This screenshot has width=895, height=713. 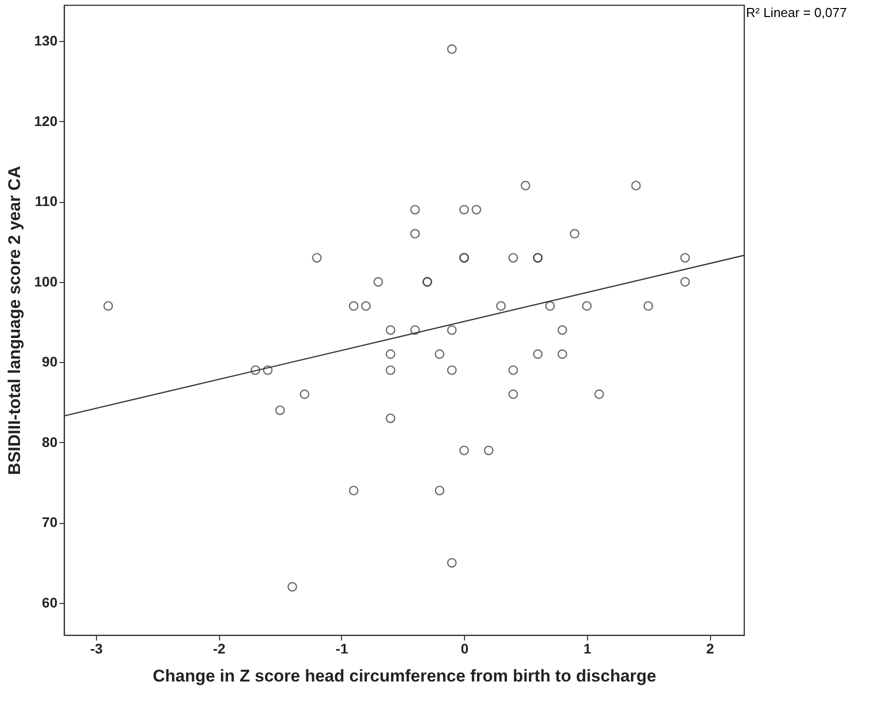 What do you see at coordinates (796, 12) in the screenshot?
I see `text: R² Linear = 0,077` at bounding box center [796, 12].